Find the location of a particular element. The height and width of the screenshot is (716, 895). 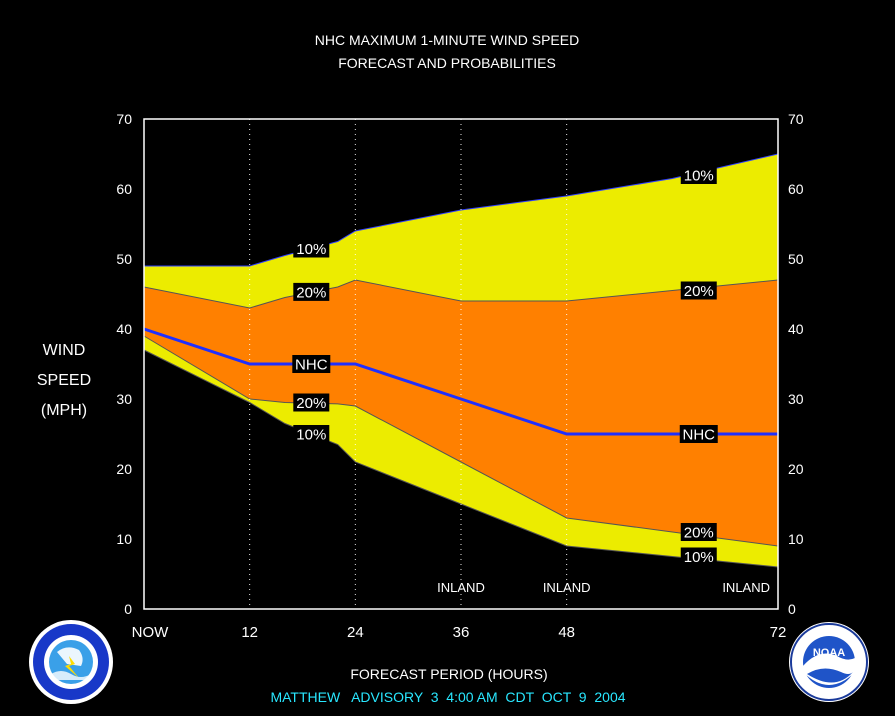

inland-marker-72: INLAND is located at coordinates (746, 587).